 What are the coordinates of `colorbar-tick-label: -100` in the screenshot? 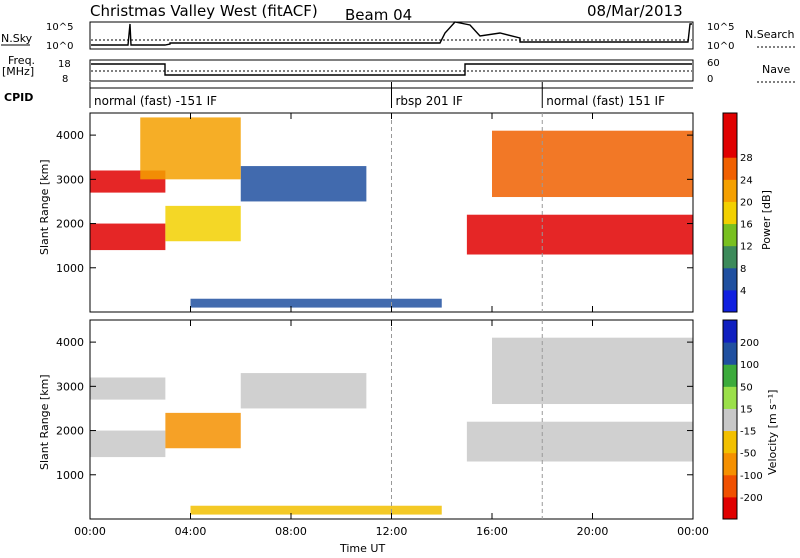 It's located at (751, 476).